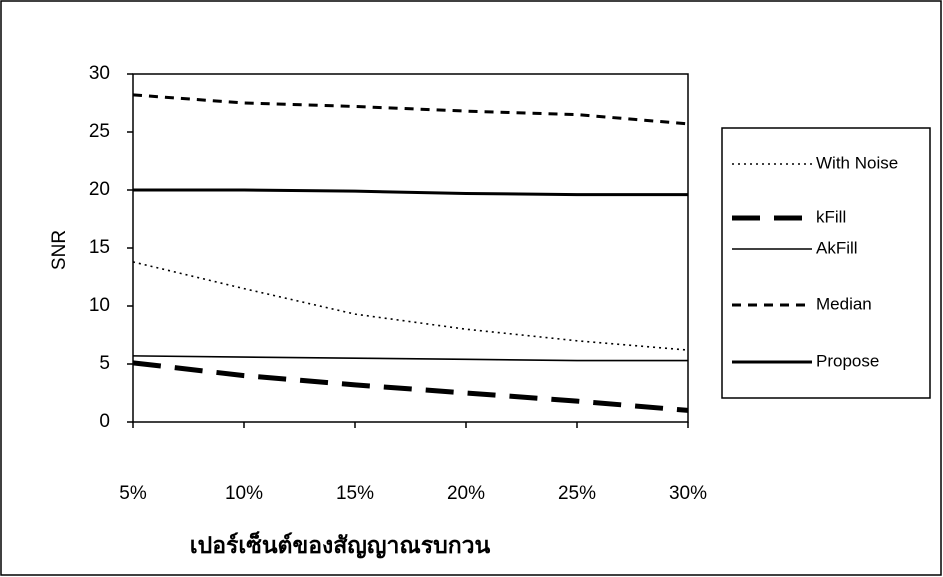 The height and width of the screenshot is (577, 943). What do you see at coordinates (244, 493) in the screenshot?
I see `x-tick-label: 10%` at bounding box center [244, 493].